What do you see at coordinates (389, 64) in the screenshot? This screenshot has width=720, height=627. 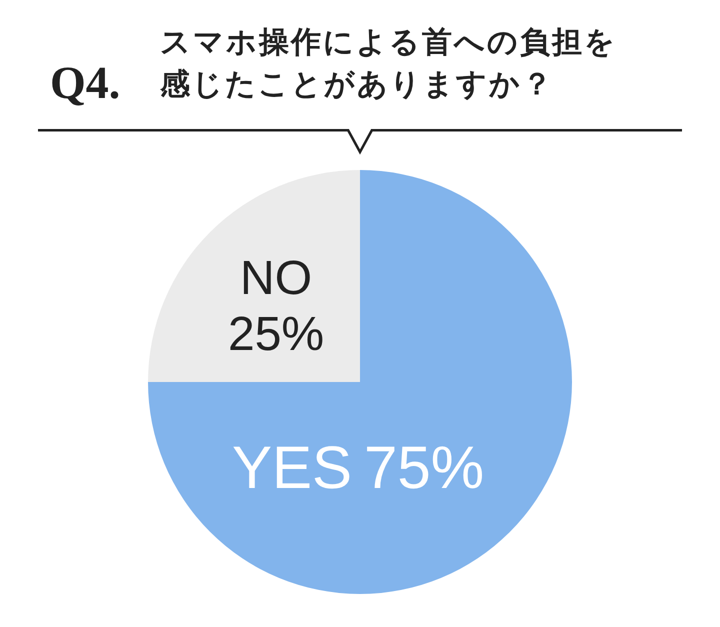 I see `subtitle: スマホ操作による首への負担を感じたことがありますか？` at bounding box center [389, 64].